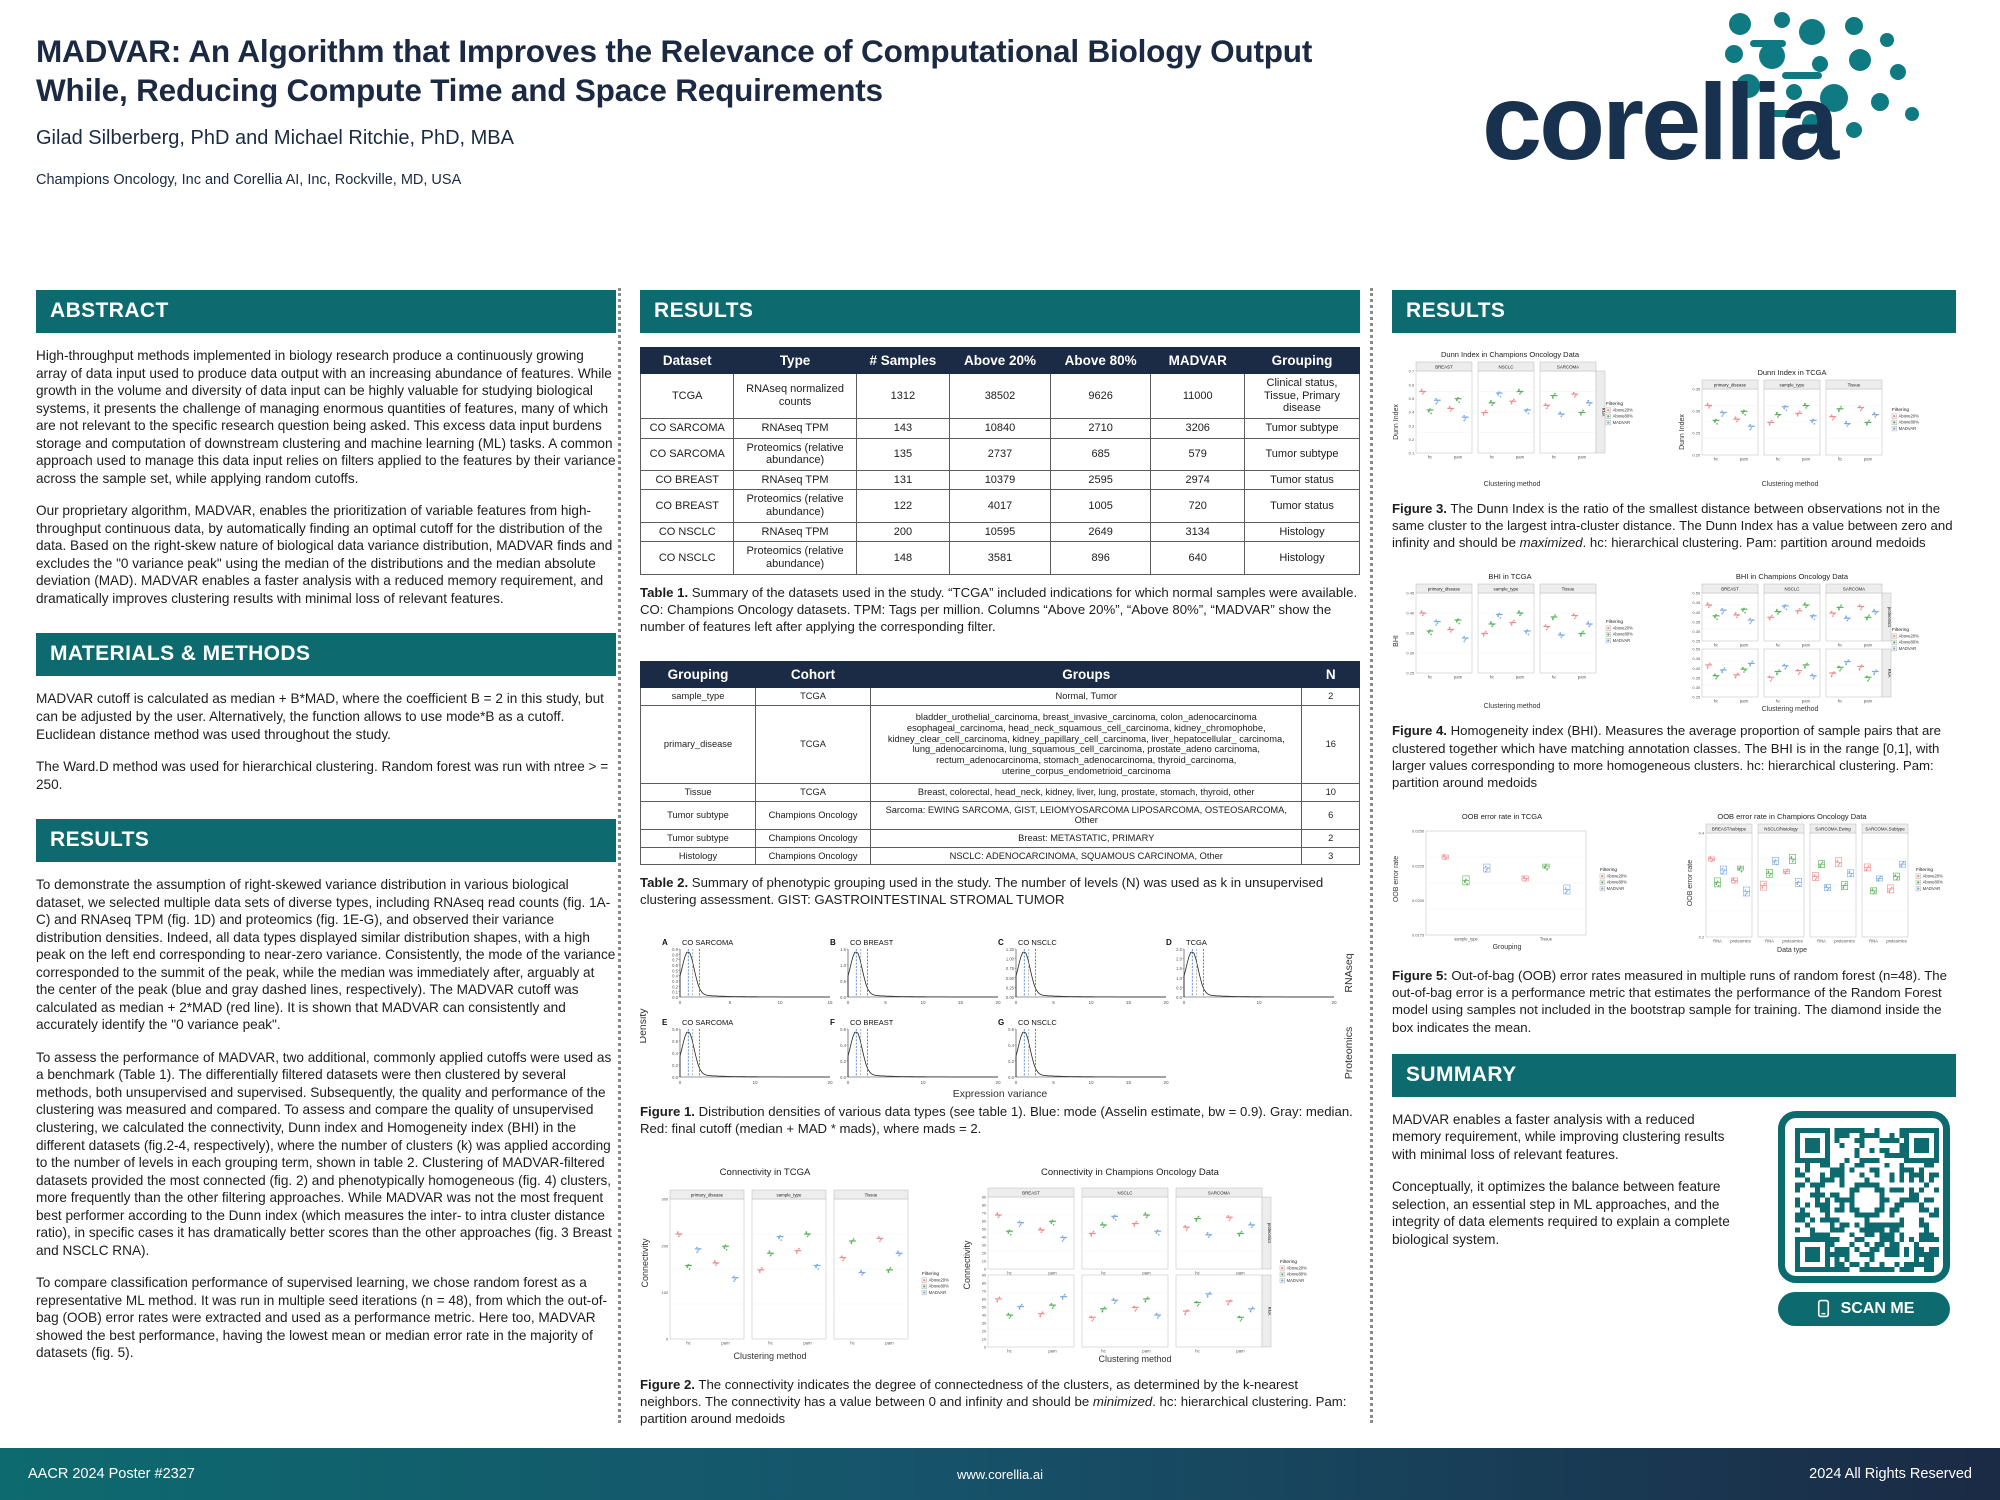 The image size is (2000, 1500). I want to click on table-cell: Breast: METASTATIC, PRIMARY, so click(1086, 838).